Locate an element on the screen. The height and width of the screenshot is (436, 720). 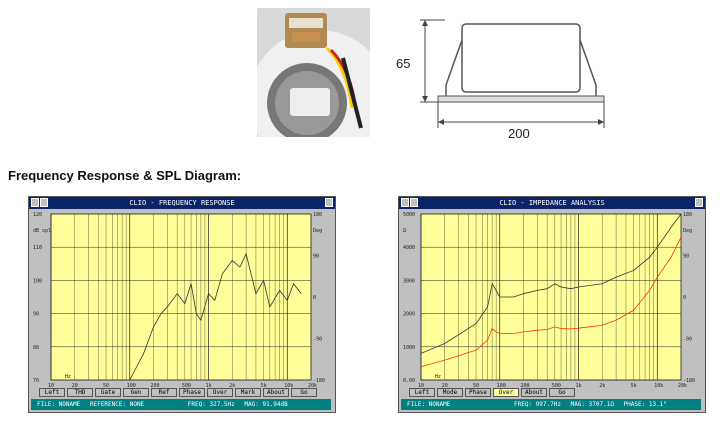
status-freq: FREQ: 997.7Hz is located at coordinates (537, 404).